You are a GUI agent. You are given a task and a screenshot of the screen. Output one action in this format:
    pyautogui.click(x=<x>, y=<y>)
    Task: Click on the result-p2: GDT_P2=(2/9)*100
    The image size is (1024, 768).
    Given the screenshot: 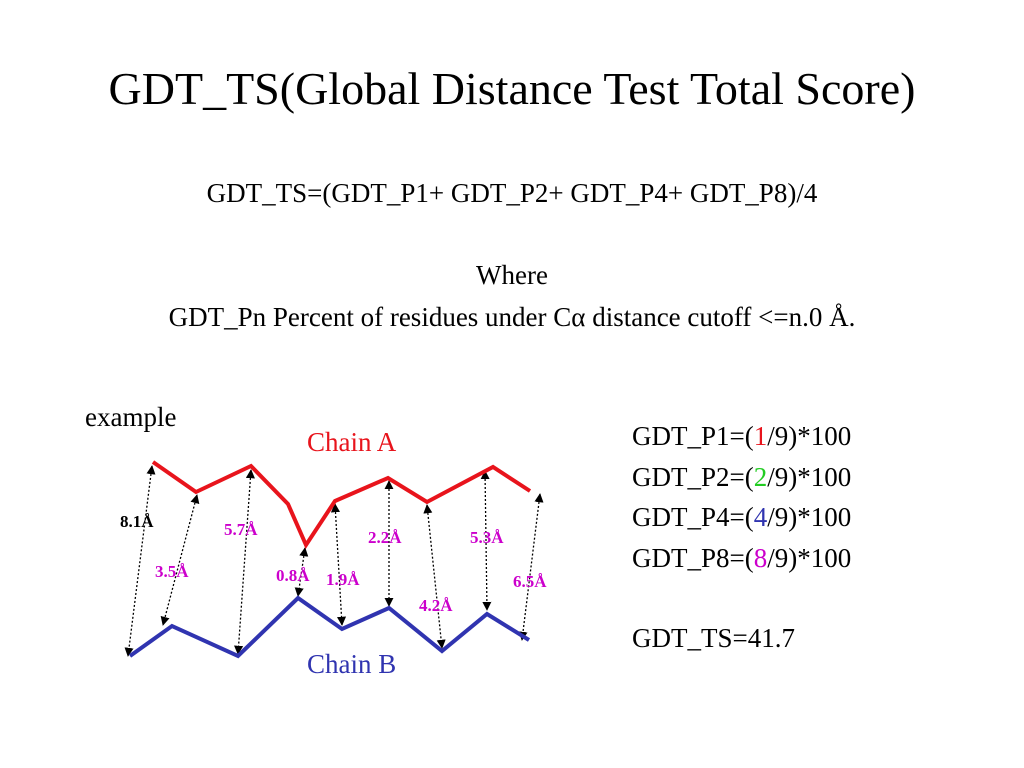 What is the action you would take?
    pyautogui.click(x=742, y=476)
    